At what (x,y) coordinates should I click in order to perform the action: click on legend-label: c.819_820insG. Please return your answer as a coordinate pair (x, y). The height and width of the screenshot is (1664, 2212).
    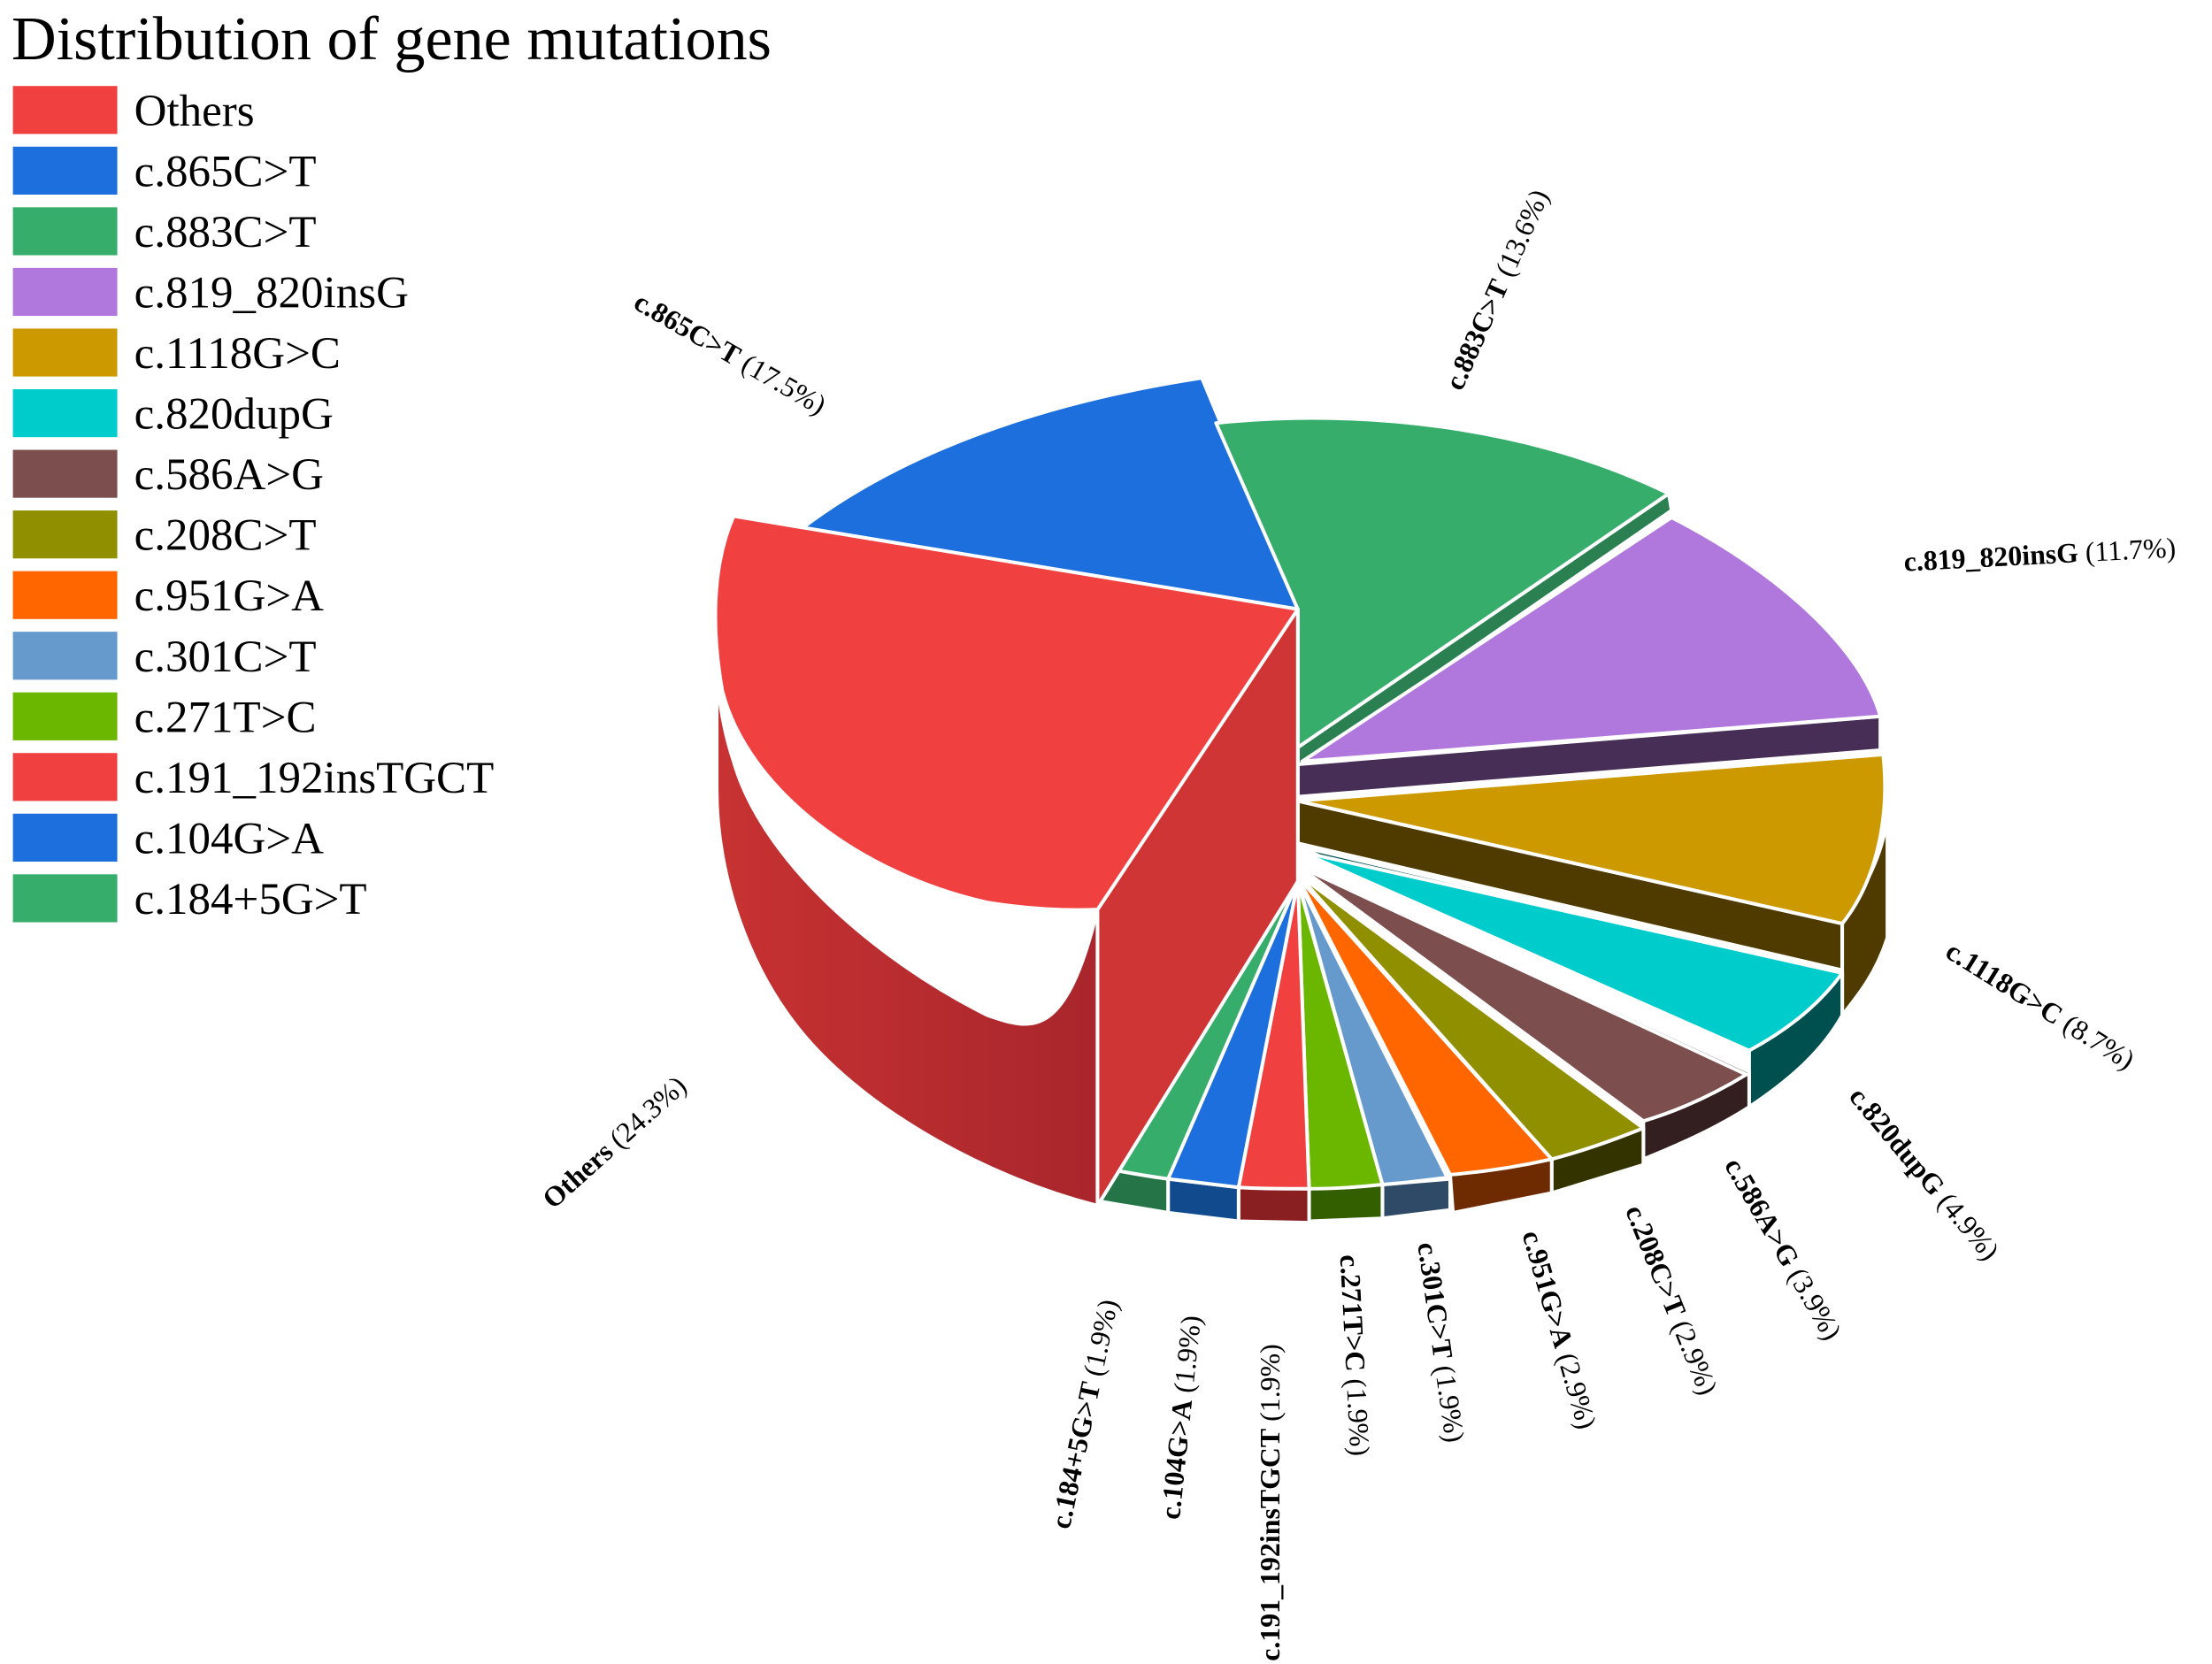
    Looking at the image, I should click on (272, 293).